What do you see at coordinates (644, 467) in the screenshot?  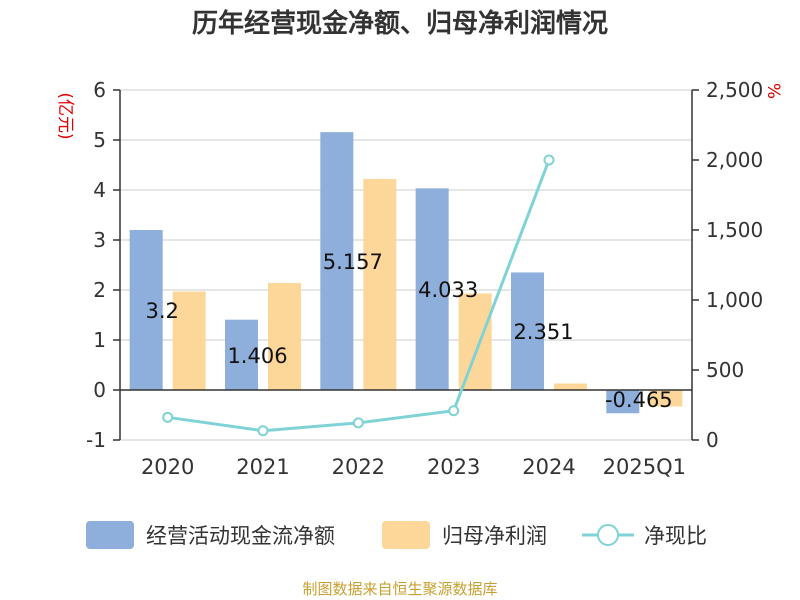 I see `x-tick-label: 2025Q1` at bounding box center [644, 467].